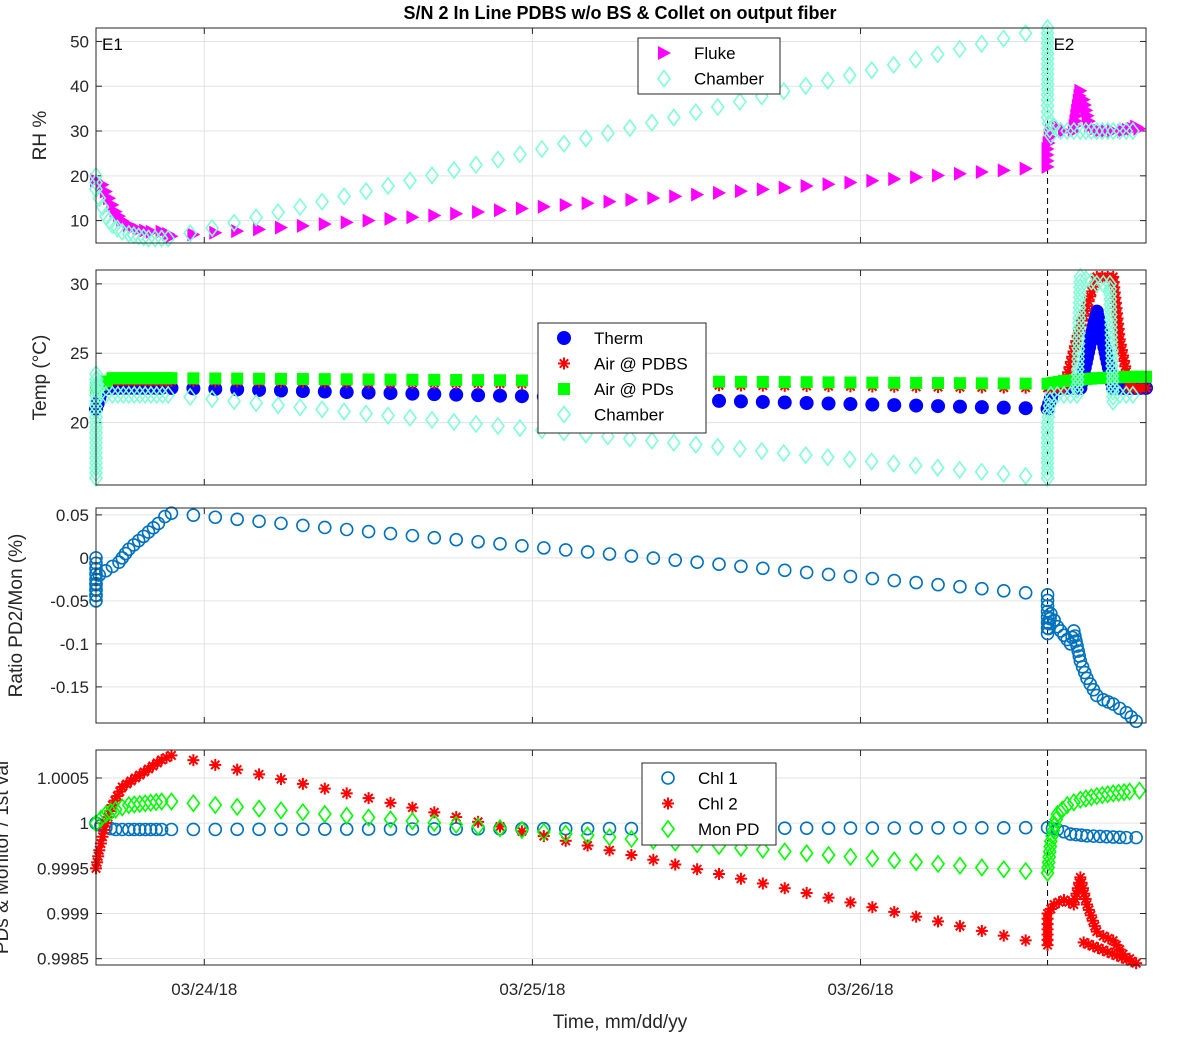 The image size is (1200, 1050). I want to click on x-tick-label: 03/26/18, so click(860, 989).